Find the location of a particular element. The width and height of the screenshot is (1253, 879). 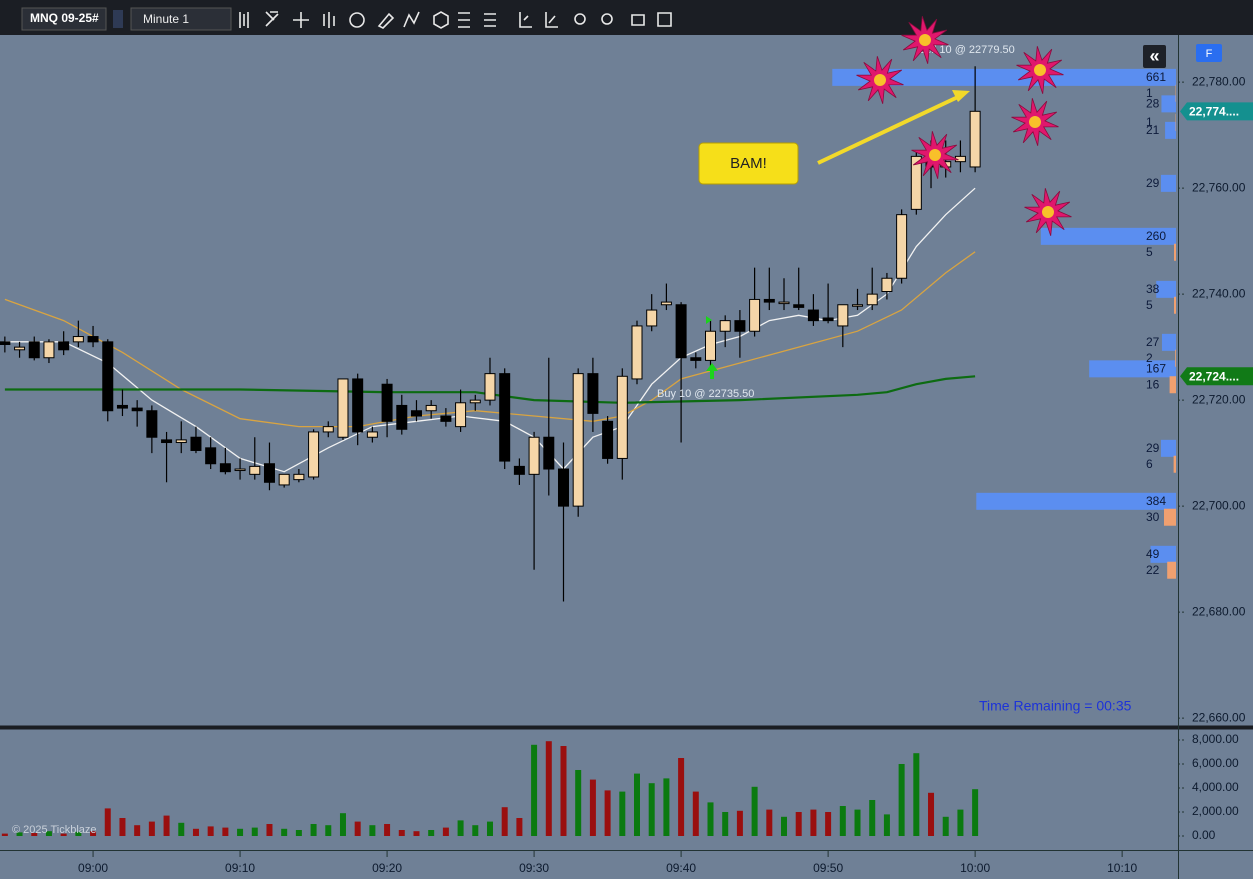

icon-folder is located at coordinates (638, 20).